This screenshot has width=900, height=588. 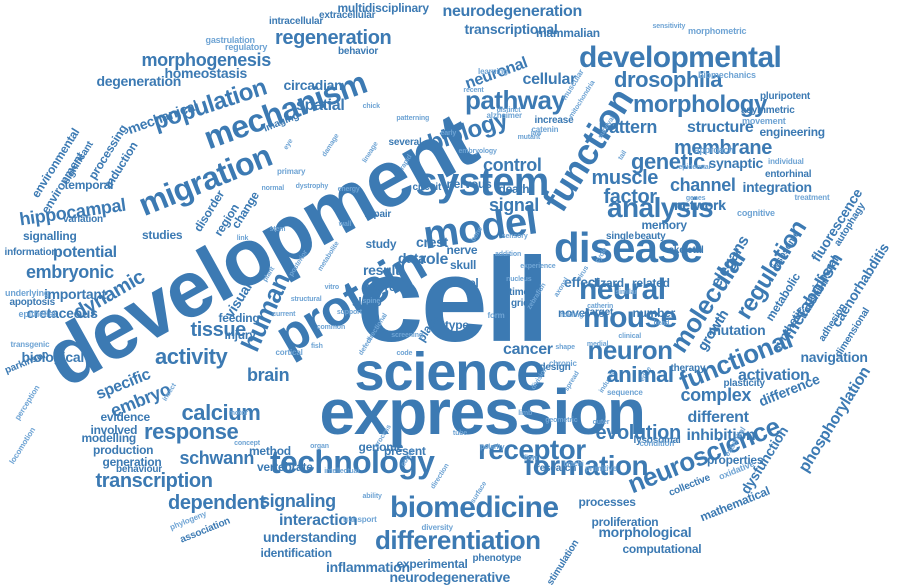 I want to click on cloud-word: learning, so click(x=493, y=71).